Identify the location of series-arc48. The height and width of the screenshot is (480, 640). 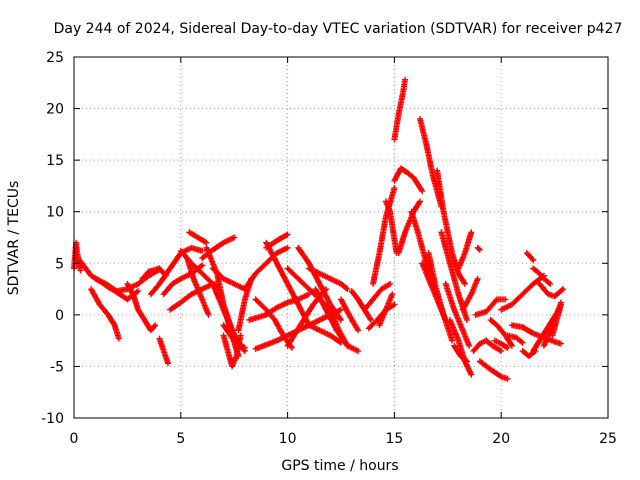
(440, 297).